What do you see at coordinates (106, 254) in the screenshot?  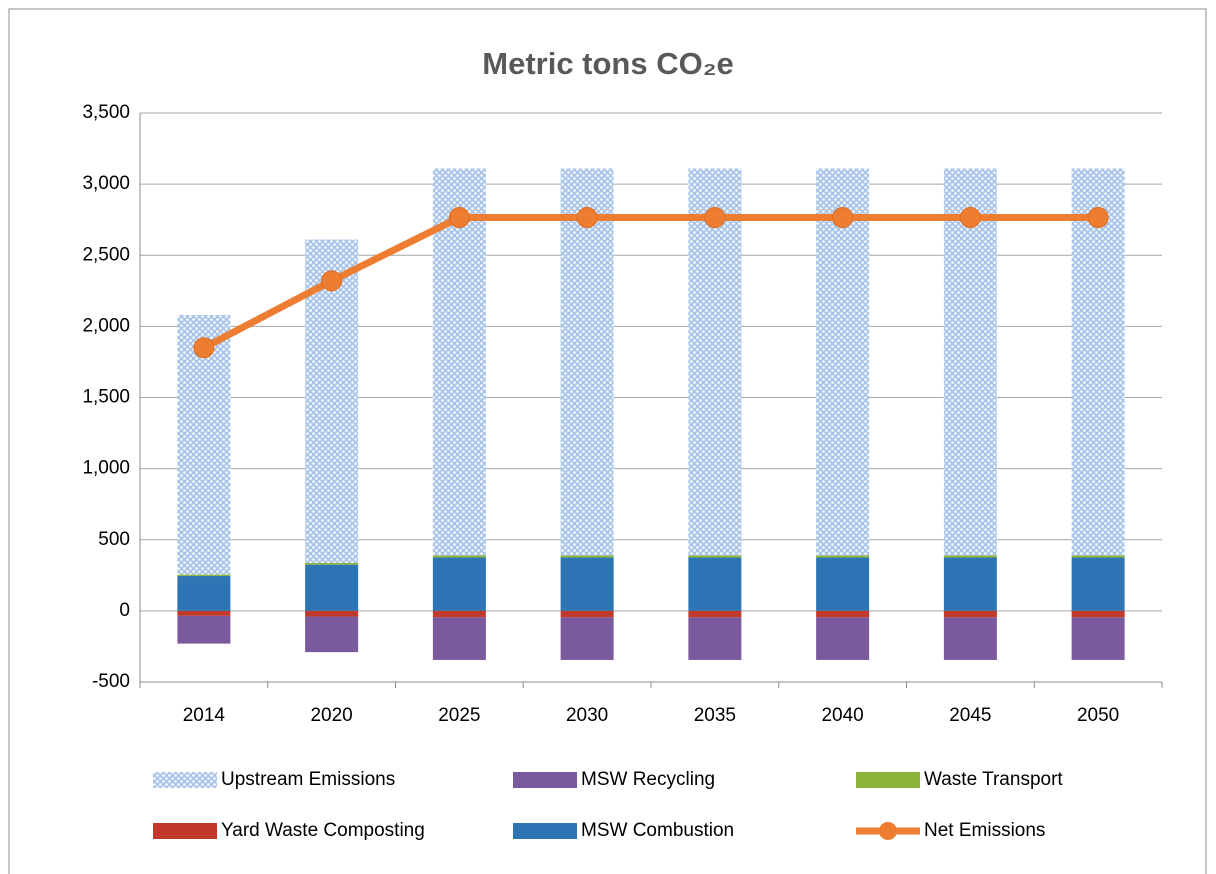 I see `y-tick-label: 2,500` at bounding box center [106, 254].